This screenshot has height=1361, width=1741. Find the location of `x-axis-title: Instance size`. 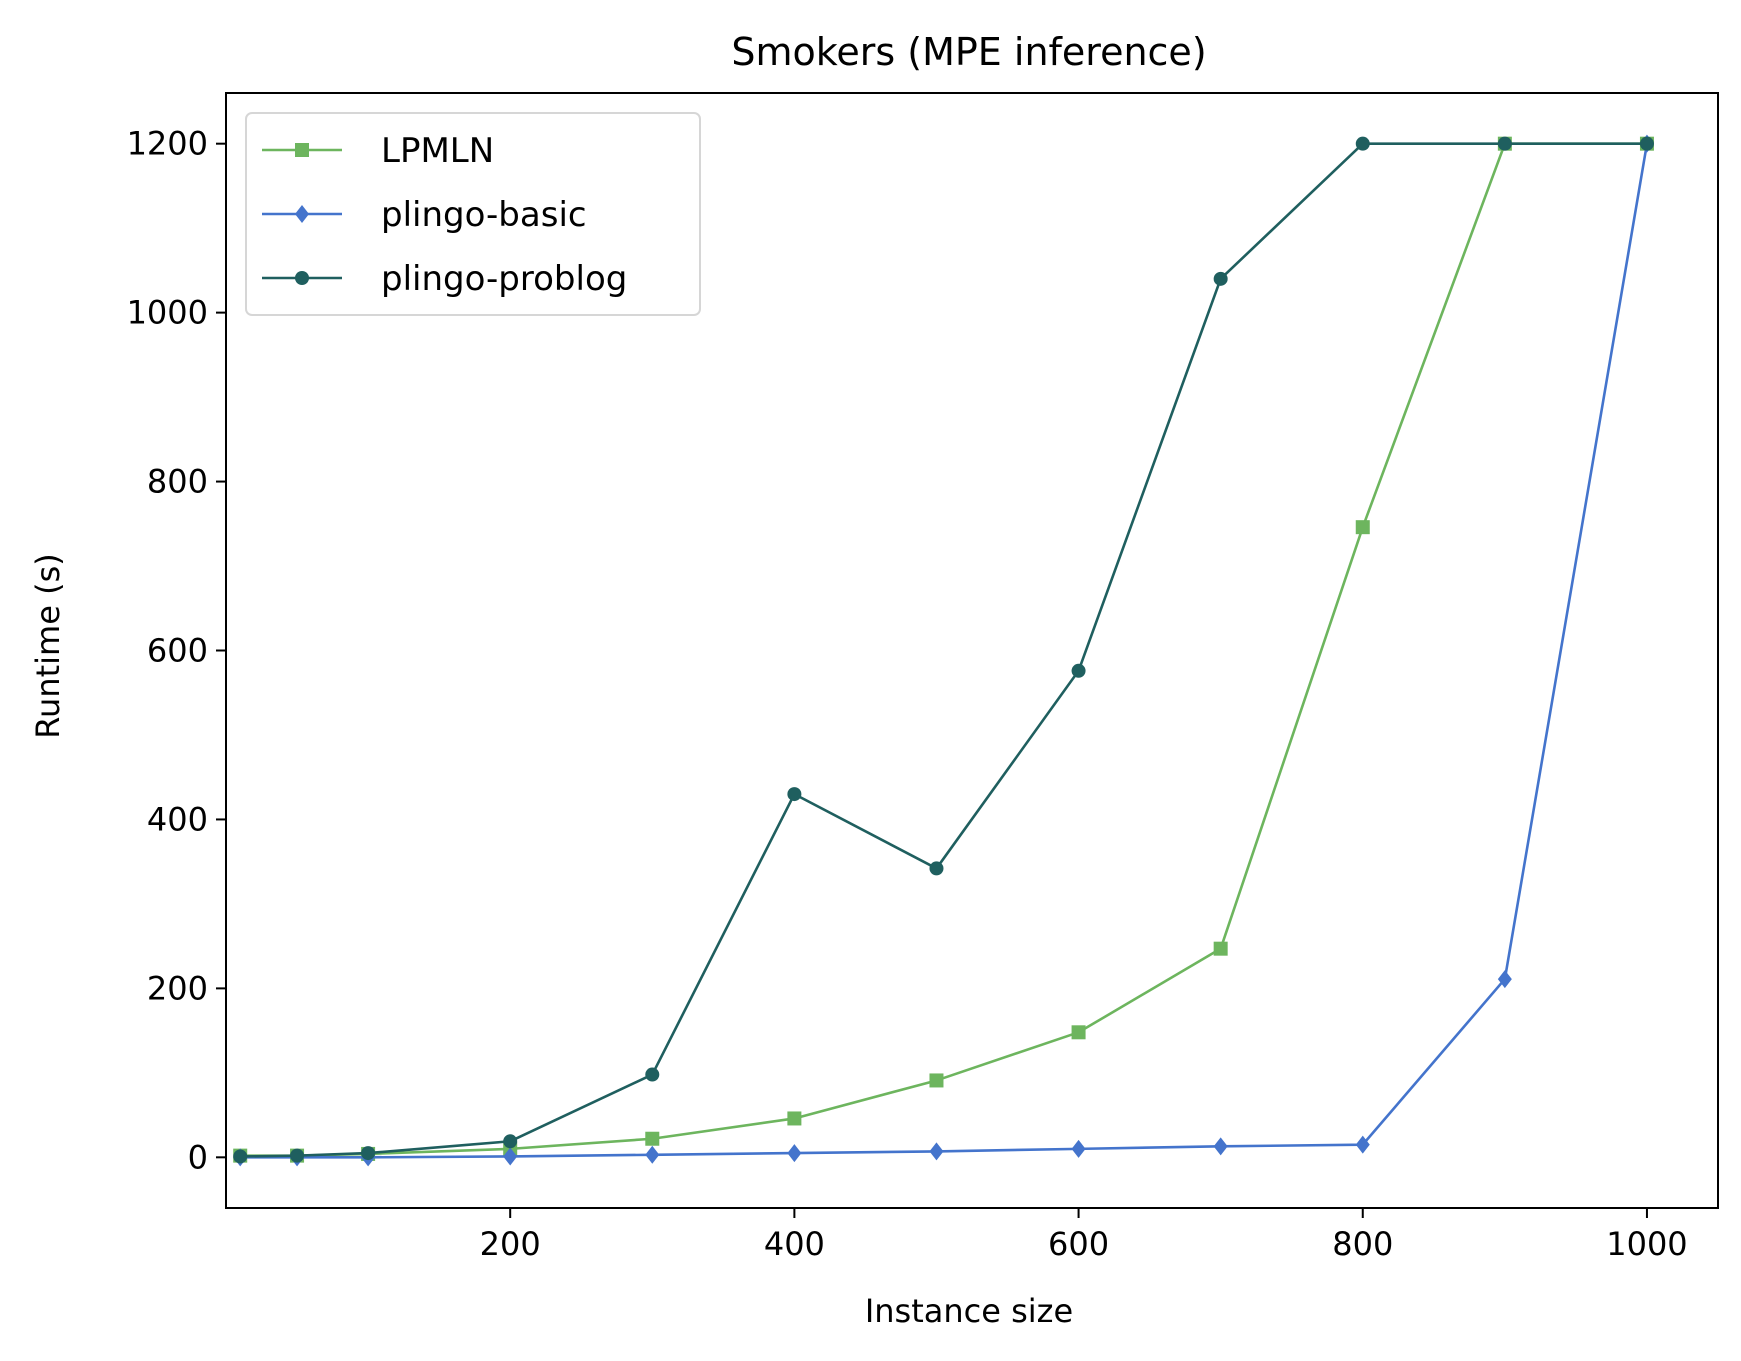

x-axis-title: Instance size is located at coordinates (969, 1311).